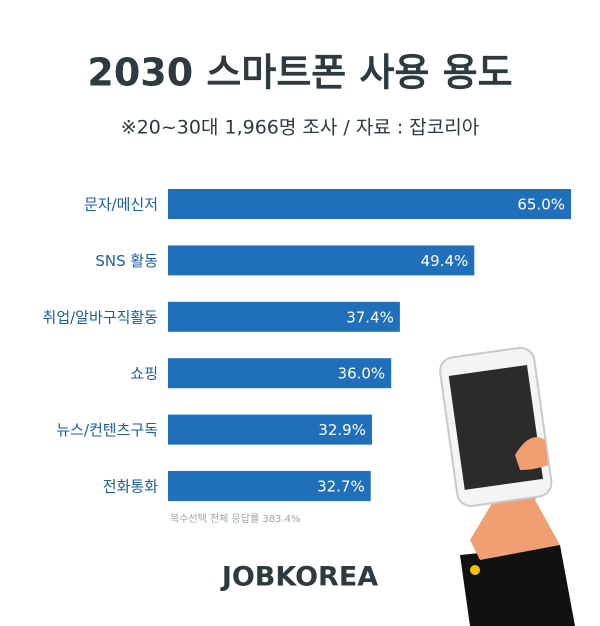  Describe the element at coordinates (144, 374) in the screenshot. I see `y-tick-label: 쇼핑` at that location.